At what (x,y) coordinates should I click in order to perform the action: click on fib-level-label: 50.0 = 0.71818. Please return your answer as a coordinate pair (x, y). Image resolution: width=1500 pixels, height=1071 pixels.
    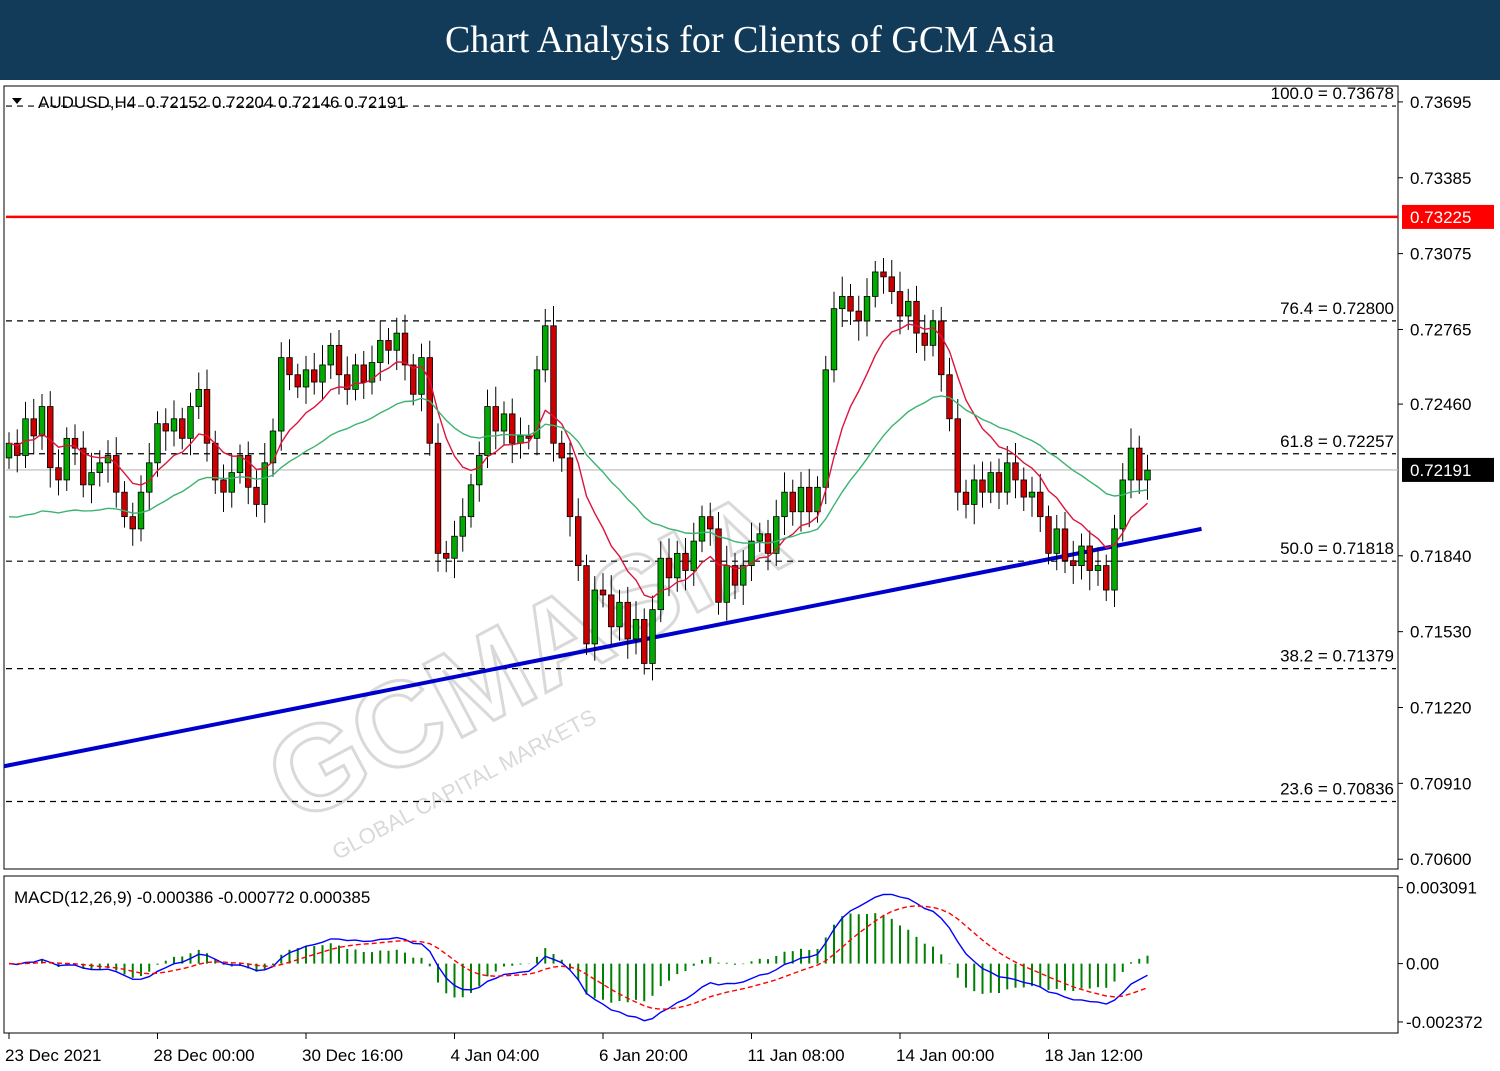
    Looking at the image, I should click on (1337, 548).